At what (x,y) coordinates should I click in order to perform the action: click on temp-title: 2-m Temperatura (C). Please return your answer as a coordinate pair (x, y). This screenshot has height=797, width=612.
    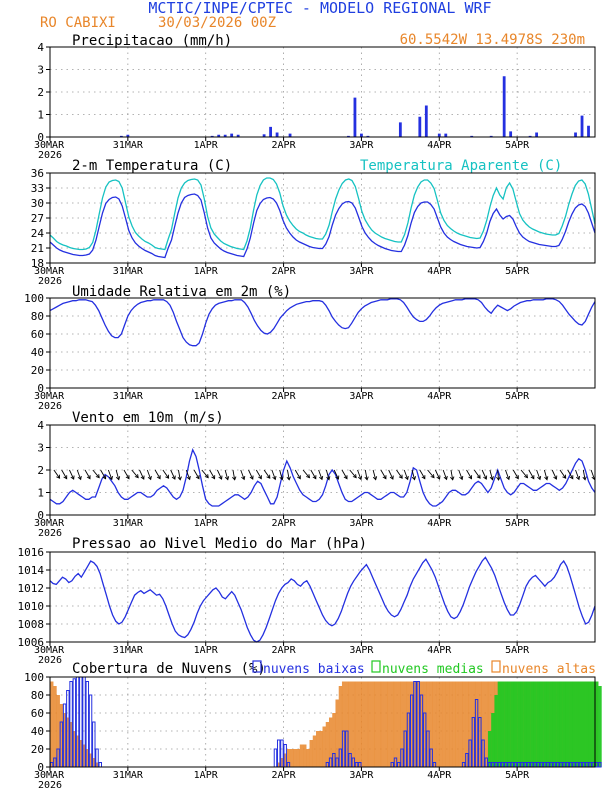
    Looking at the image, I should click on (152, 166).